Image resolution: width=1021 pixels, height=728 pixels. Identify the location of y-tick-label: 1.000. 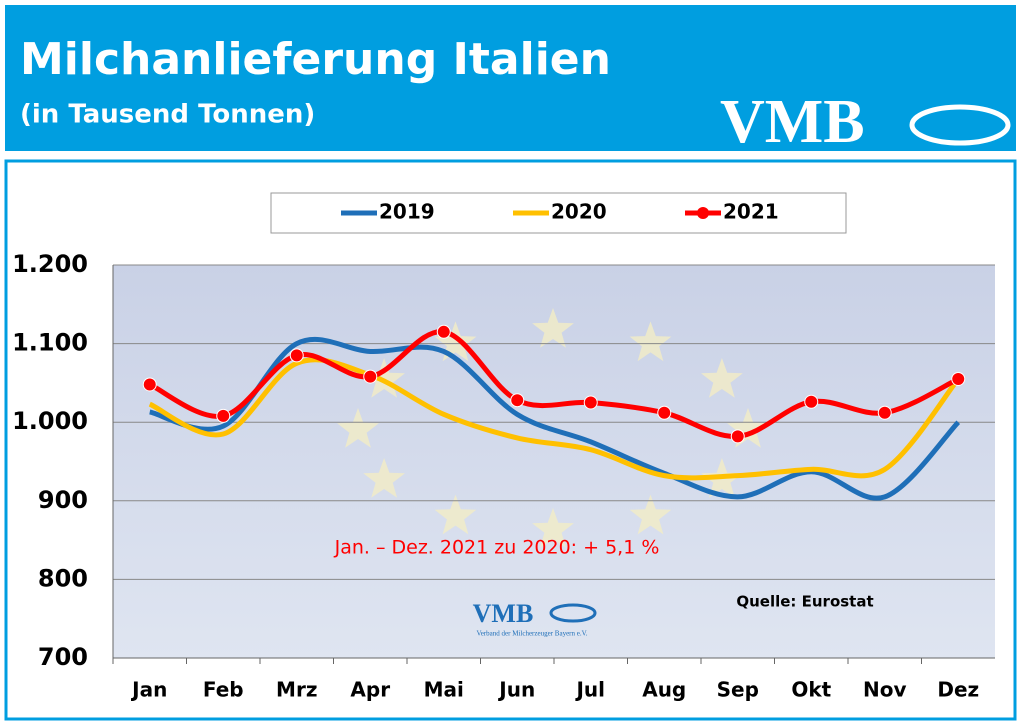
(50, 421).